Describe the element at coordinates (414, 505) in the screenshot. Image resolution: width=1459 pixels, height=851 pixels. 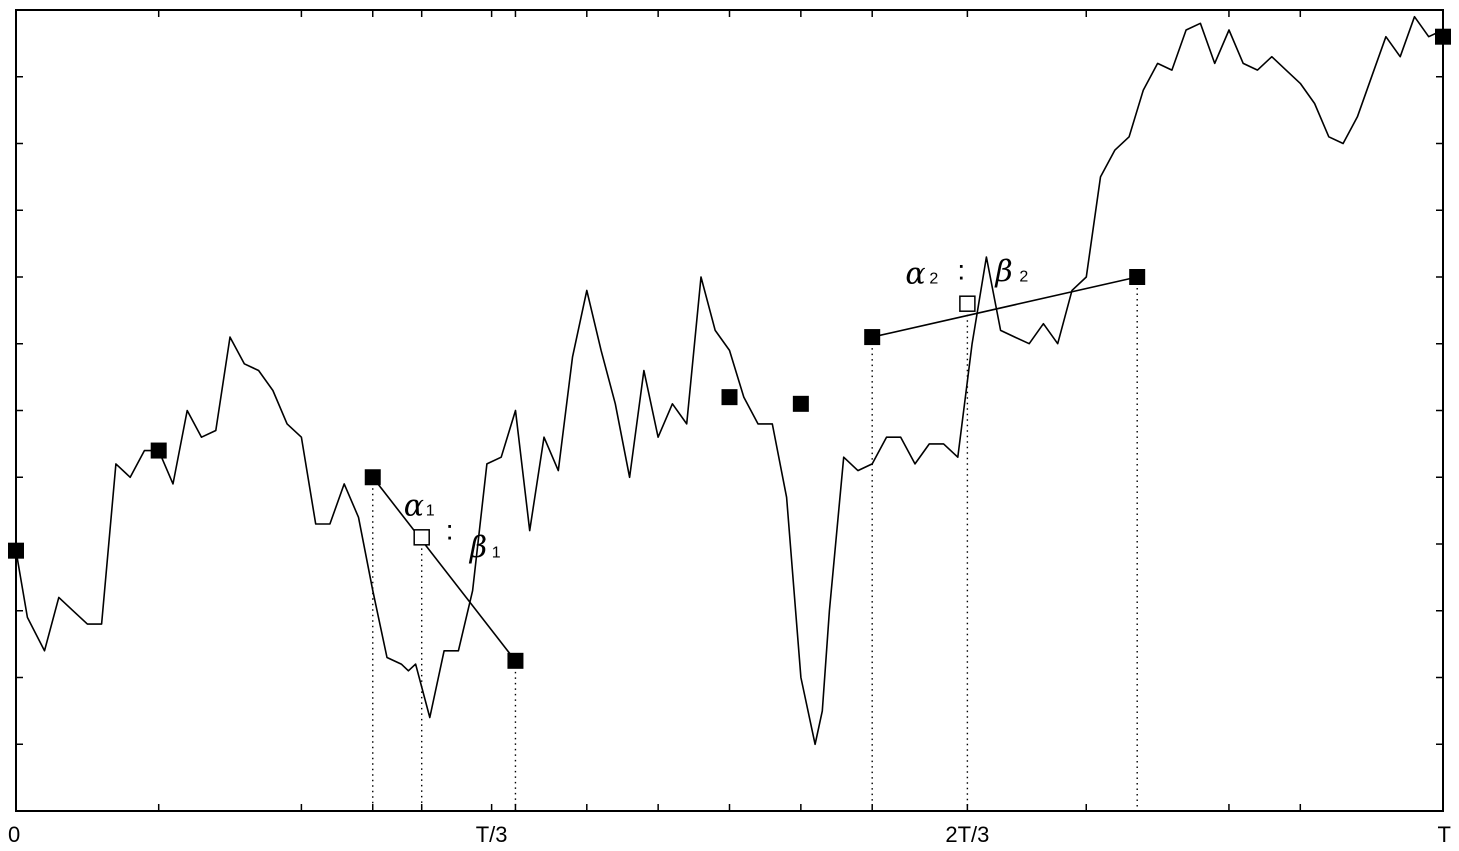
I see `annotation-alpha-0: α` at that location.